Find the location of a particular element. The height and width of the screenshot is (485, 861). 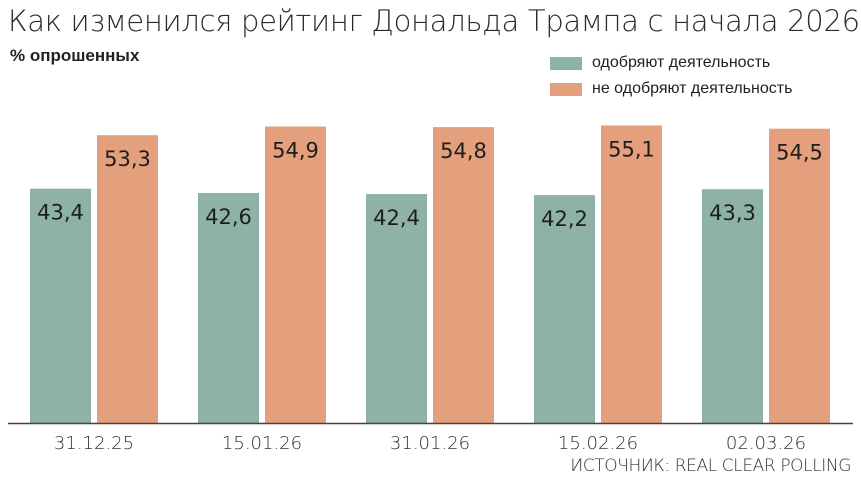

x-tick-label-3: 15.02.26 is located at coordinates (598, 443).